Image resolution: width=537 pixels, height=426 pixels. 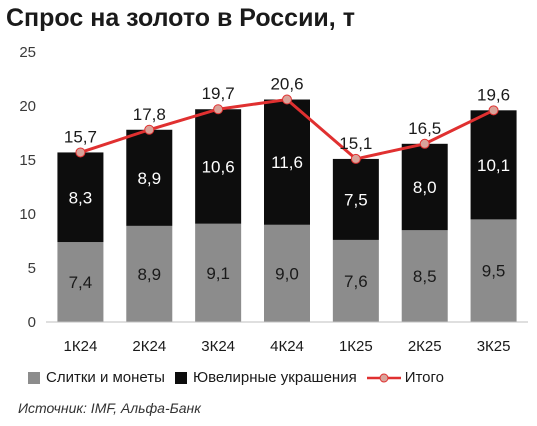 What do you see at coordinates (32, 268) in the screenshot?
I see `y-tick-label: 5` at bounding box center [32, 268].